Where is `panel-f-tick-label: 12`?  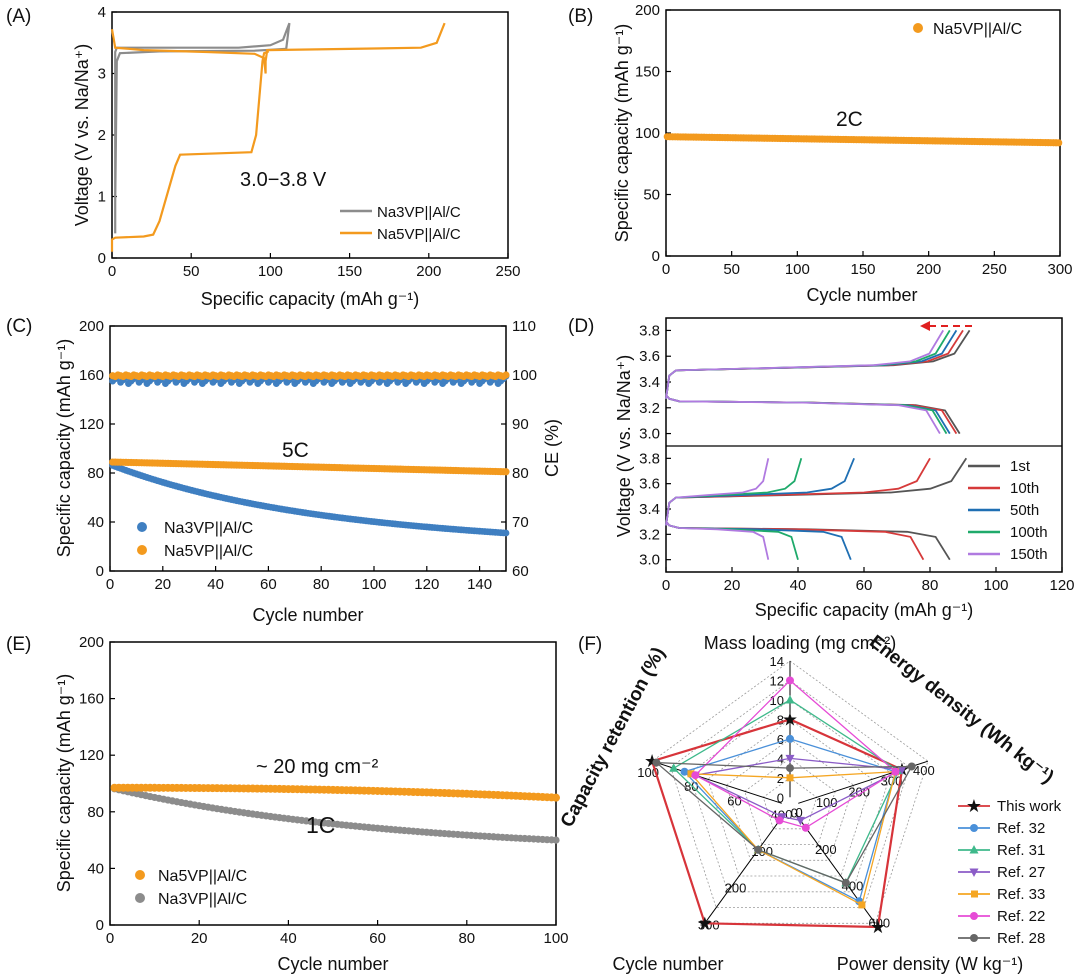 panel-f-tick-label: 12 is located at coordinates (777, 680).